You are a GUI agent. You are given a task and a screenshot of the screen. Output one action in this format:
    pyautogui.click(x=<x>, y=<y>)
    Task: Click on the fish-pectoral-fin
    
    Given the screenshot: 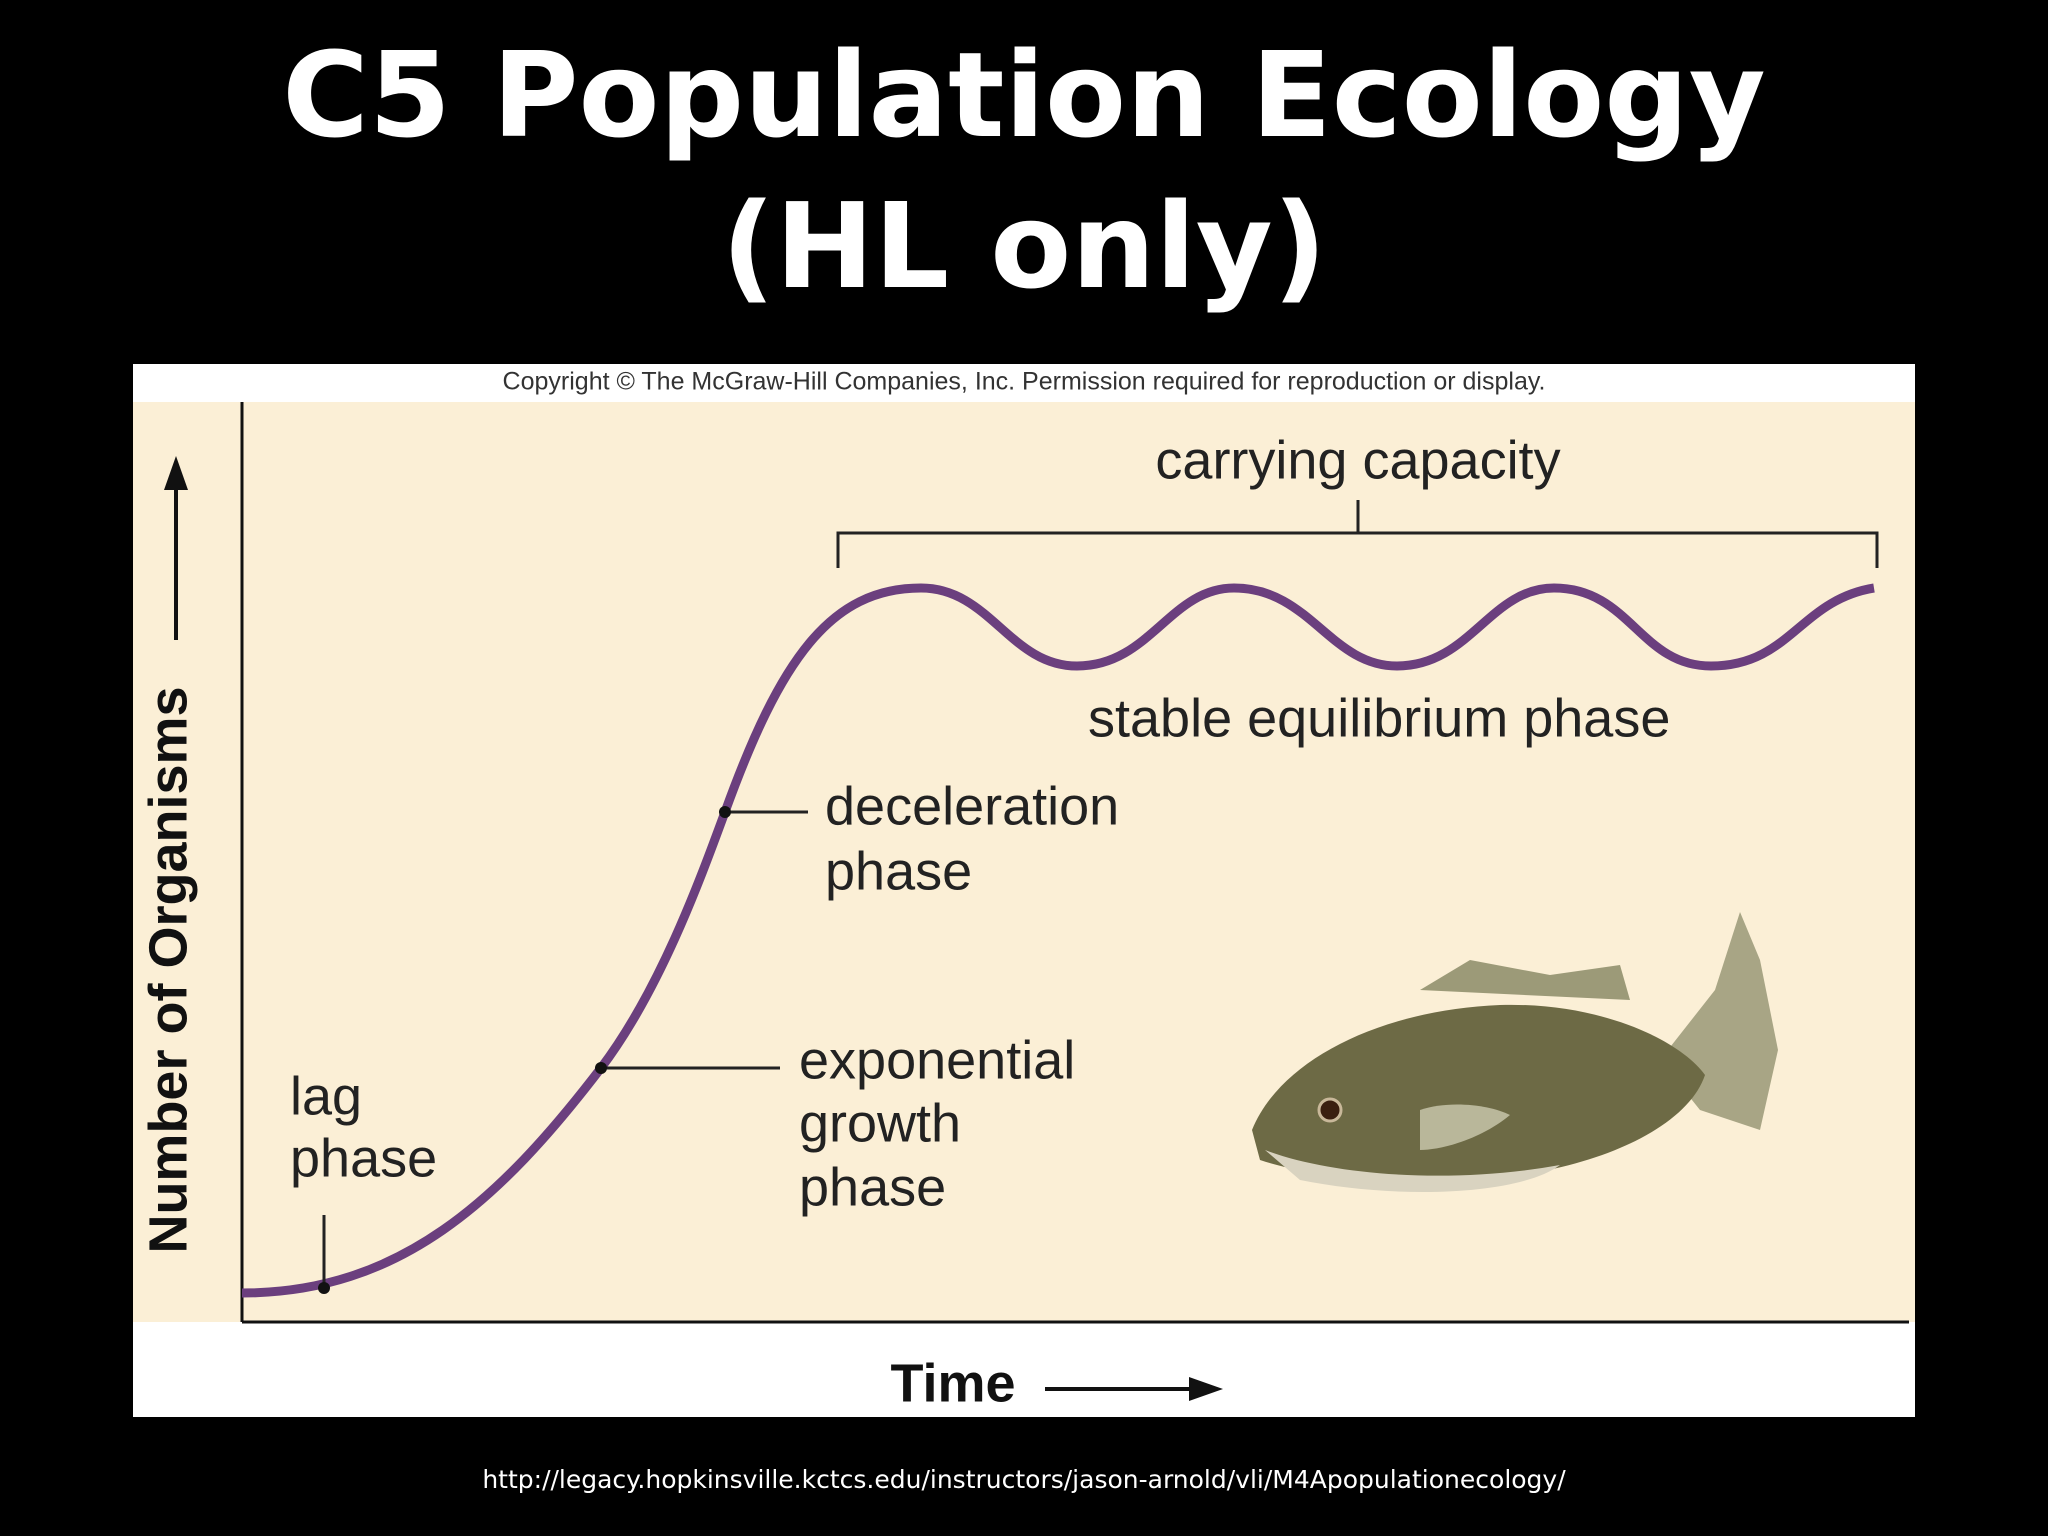 What is the action you would take?
    pyautogui.click(x=1465, y=1127)
    